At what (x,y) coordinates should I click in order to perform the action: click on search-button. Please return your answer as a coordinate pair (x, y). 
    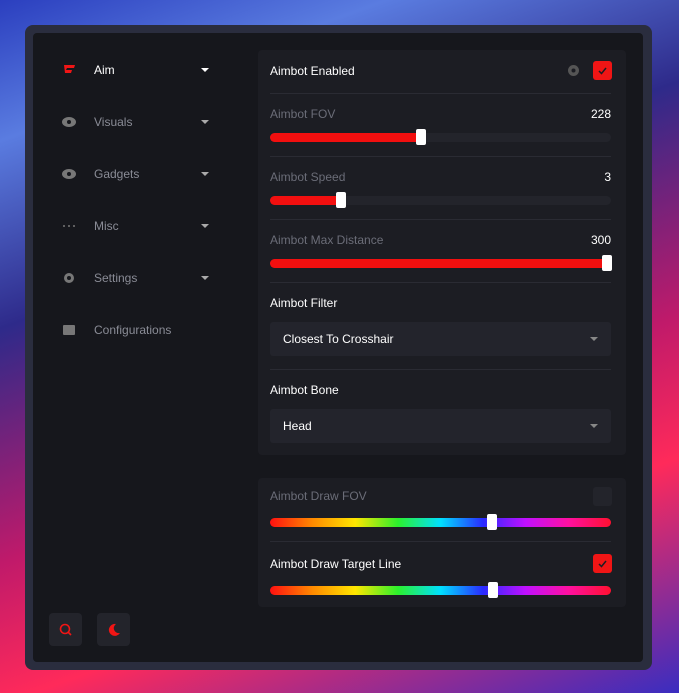
    Looking at the image, I should click on (65, 629).